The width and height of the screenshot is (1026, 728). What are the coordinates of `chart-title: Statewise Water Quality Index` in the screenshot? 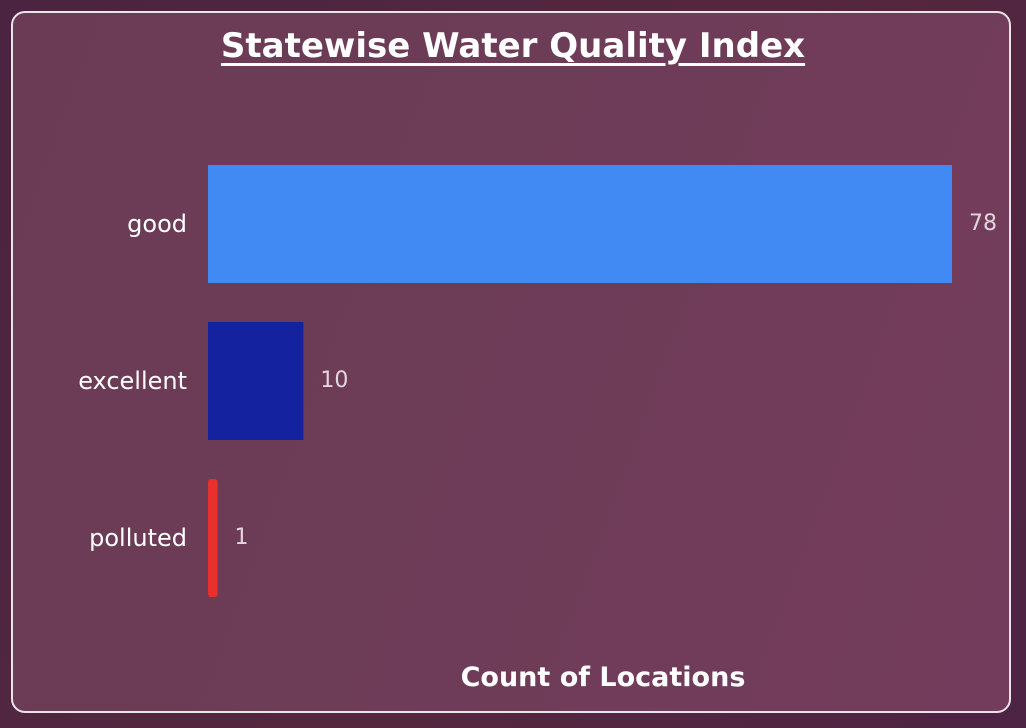 It's located at (513, 46).